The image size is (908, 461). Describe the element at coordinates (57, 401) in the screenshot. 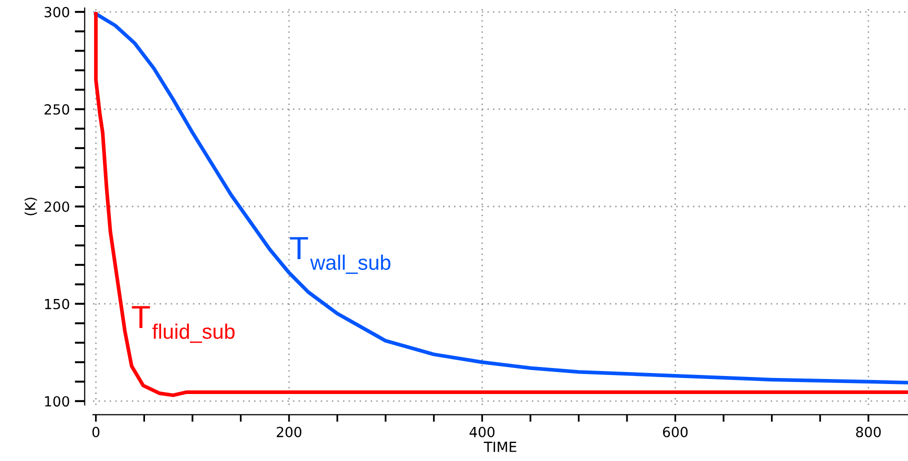

I see `y-tick-label: 100` at that location.